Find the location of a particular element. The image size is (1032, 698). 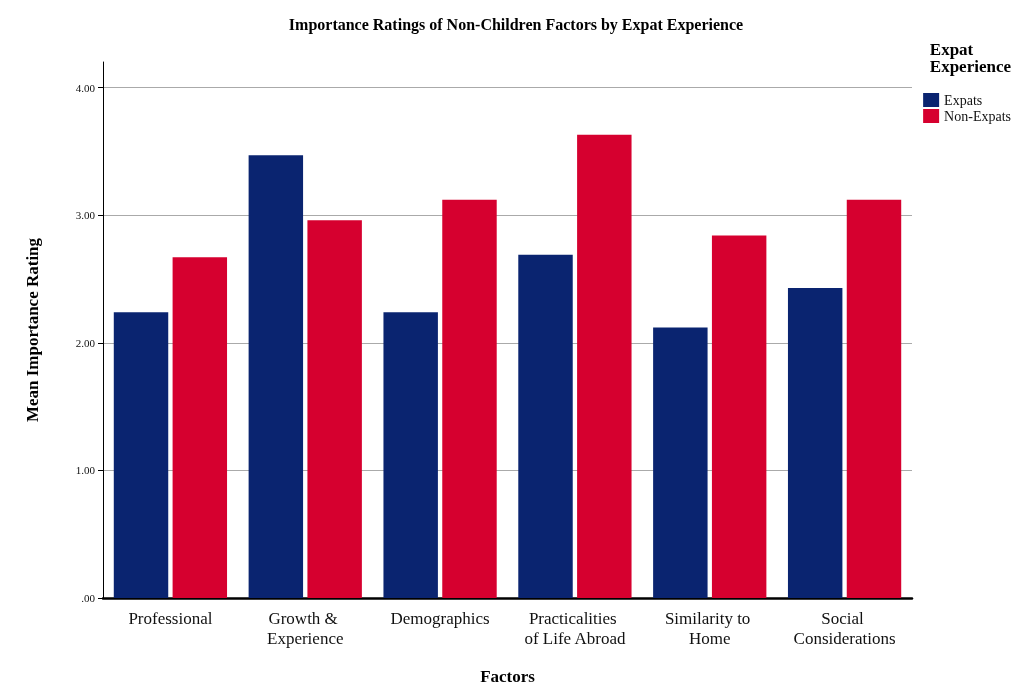

y-tick-label: 1.00 is located at coordinates (85, 470).